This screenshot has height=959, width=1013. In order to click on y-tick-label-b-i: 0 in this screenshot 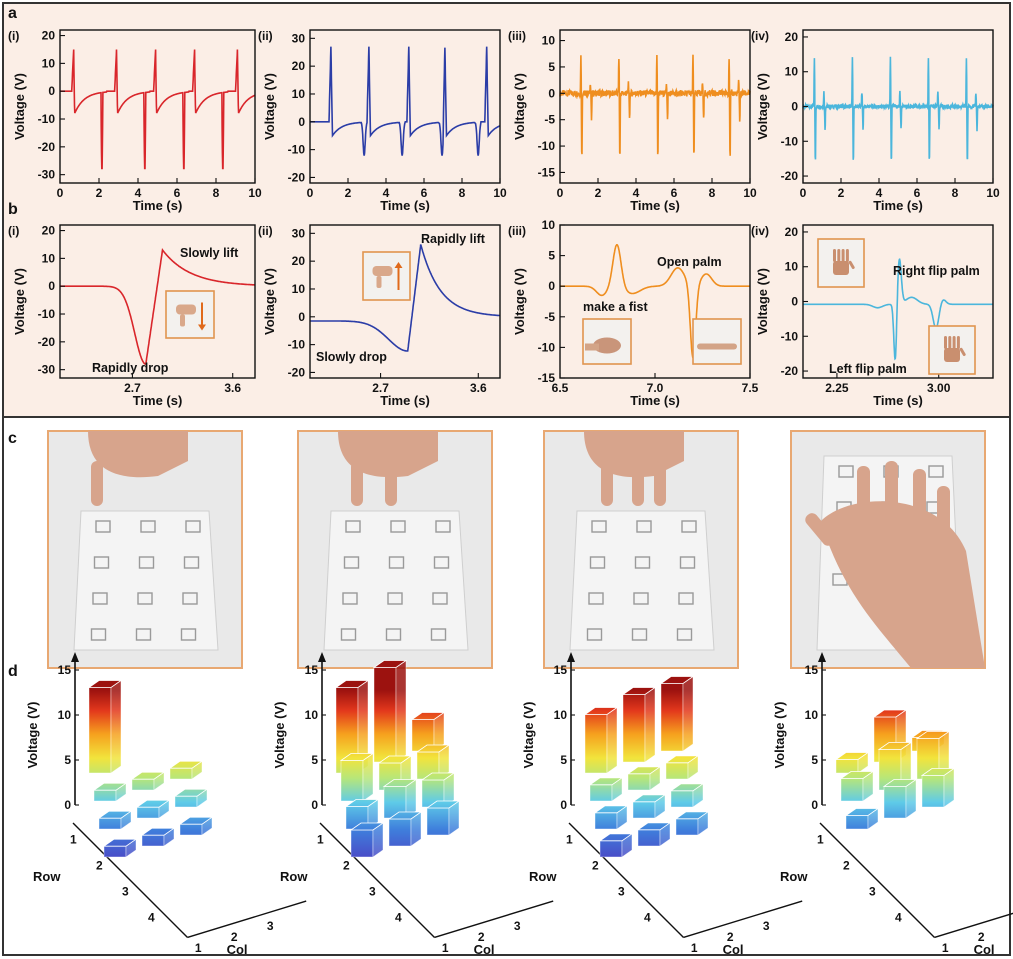, I will do `click(51, 286)`.